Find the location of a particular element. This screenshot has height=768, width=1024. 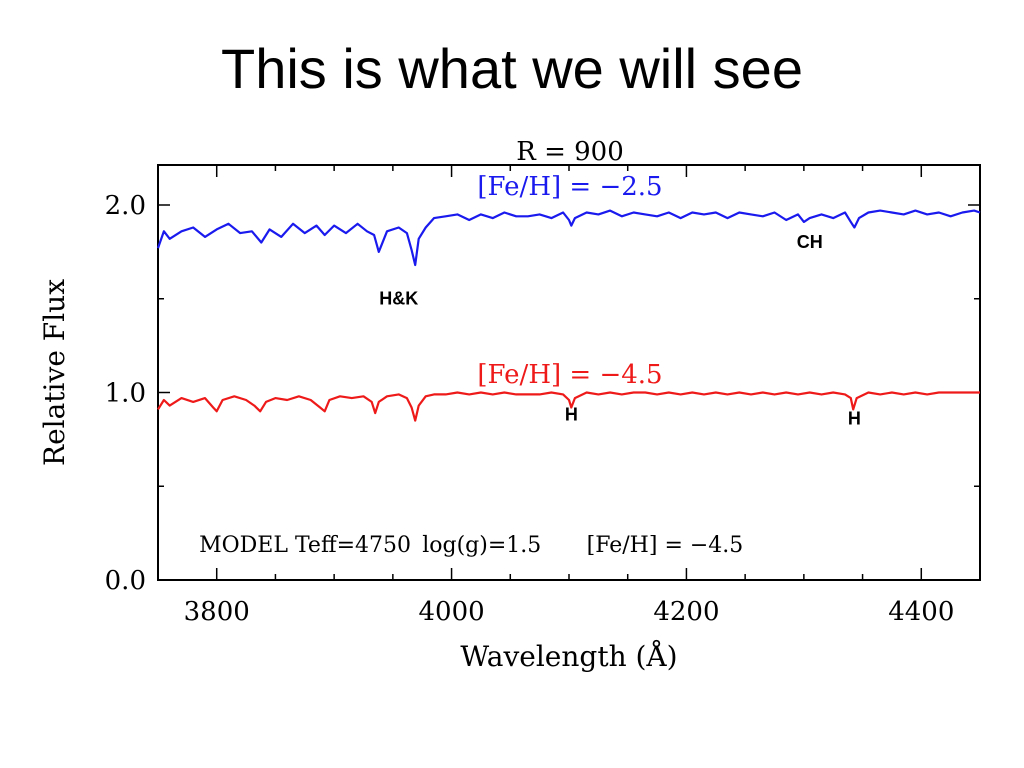

slide-title: This is what we will see is located at coordinates (512, 68).